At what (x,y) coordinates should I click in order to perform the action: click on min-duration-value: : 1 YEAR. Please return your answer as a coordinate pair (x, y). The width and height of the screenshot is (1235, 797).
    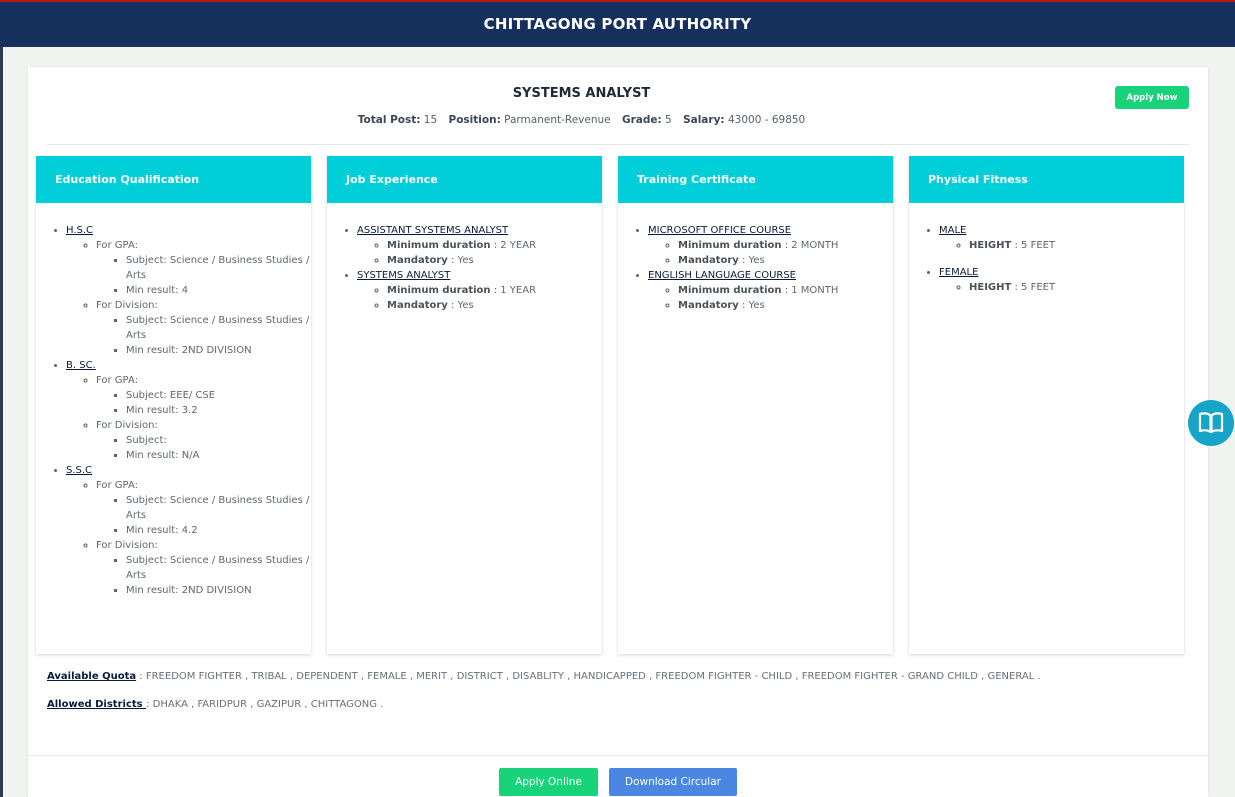
    Looking at the image, I should click on (513, 290).